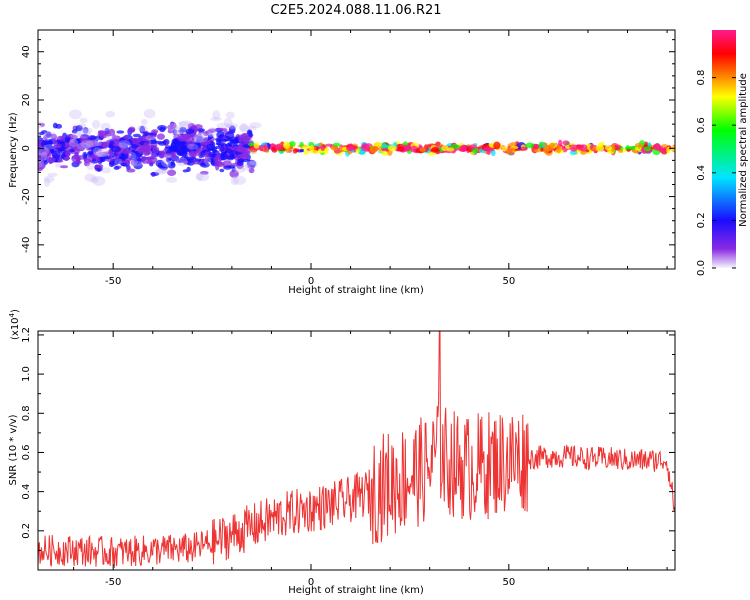 The height and width of the screenshot is (600, 750). What do you see at coordinates (724, 149) in the screenshot?
I see `colorbar-gradient` at bounding box center [724, 149].